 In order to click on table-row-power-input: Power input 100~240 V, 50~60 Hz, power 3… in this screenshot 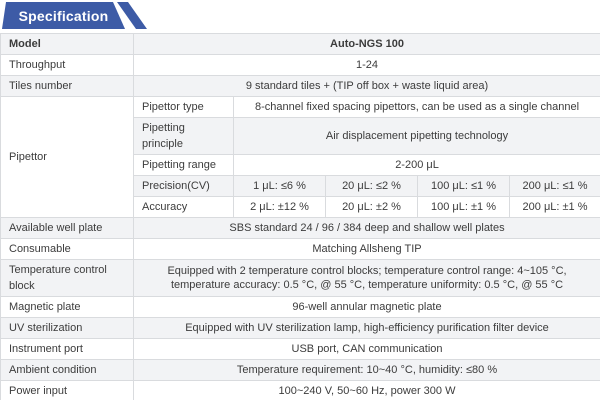, I will do `click(300, 390)`.